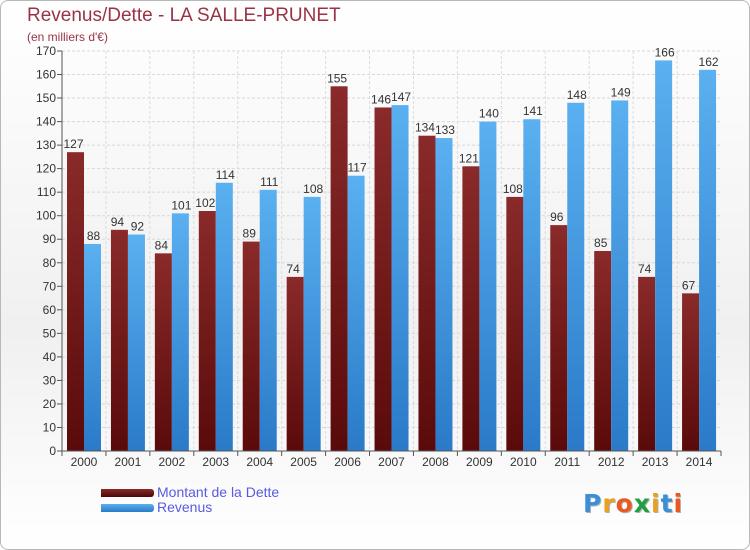 This screenshot has width=750, height=550. Describe the element at coordinates (347, 462) in the screenshot. I see `x-tick-label: 2006` at that location.